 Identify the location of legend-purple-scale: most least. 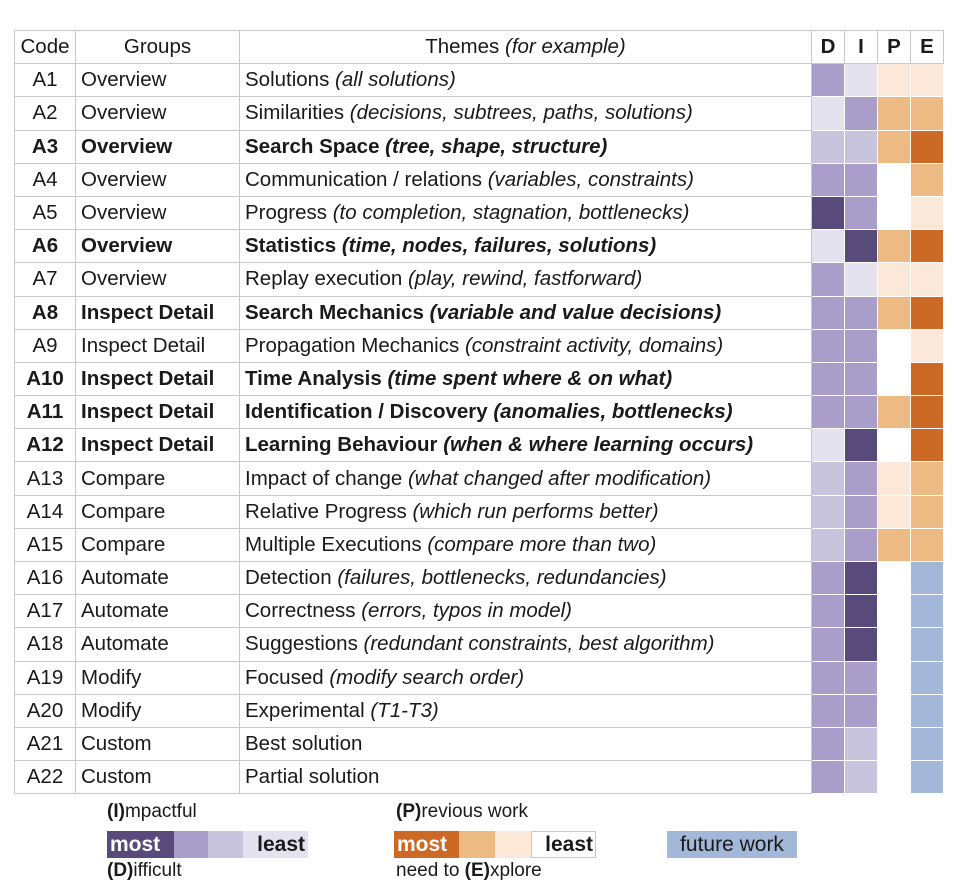
(207, 844).